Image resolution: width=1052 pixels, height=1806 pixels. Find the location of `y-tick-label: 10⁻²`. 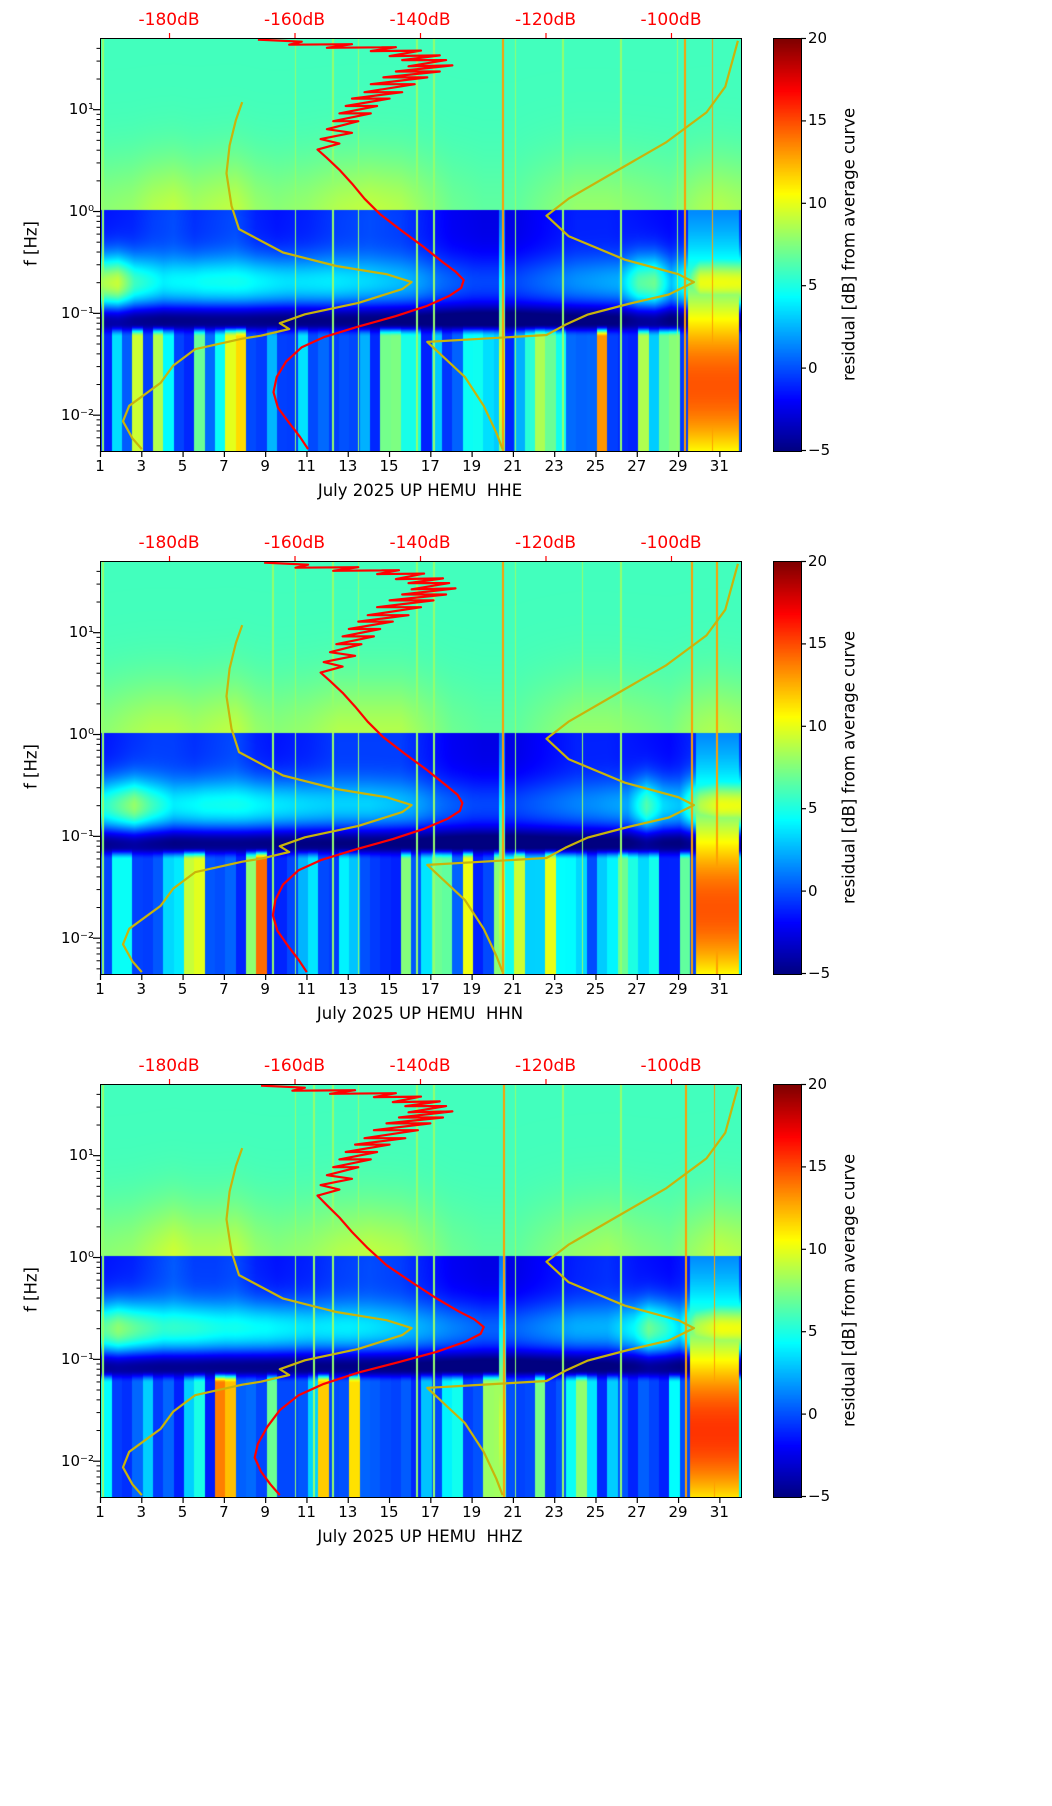

y-tick-label: 10⁻² is located at coordinates (77, 414).